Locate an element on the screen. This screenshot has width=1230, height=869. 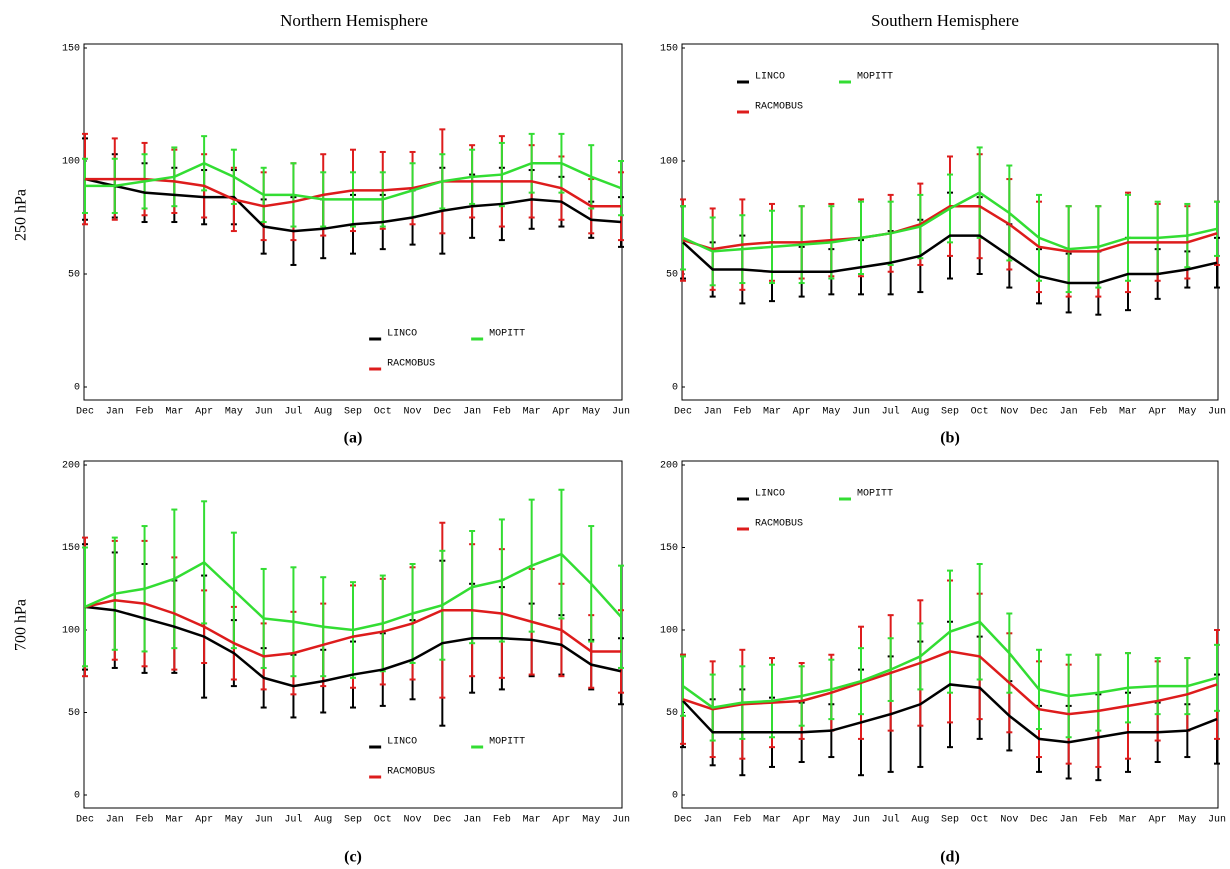
row-label: 250 hPa is located at coordinates (21, 215).